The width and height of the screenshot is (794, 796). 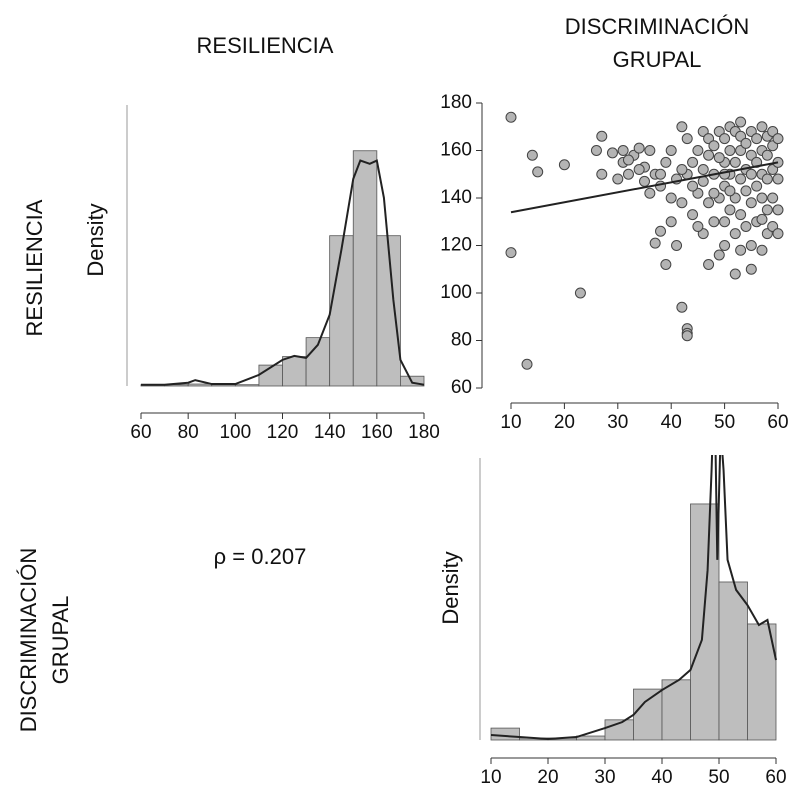 I want to click on x-tick-label: 160, so click(x=377, y=432).